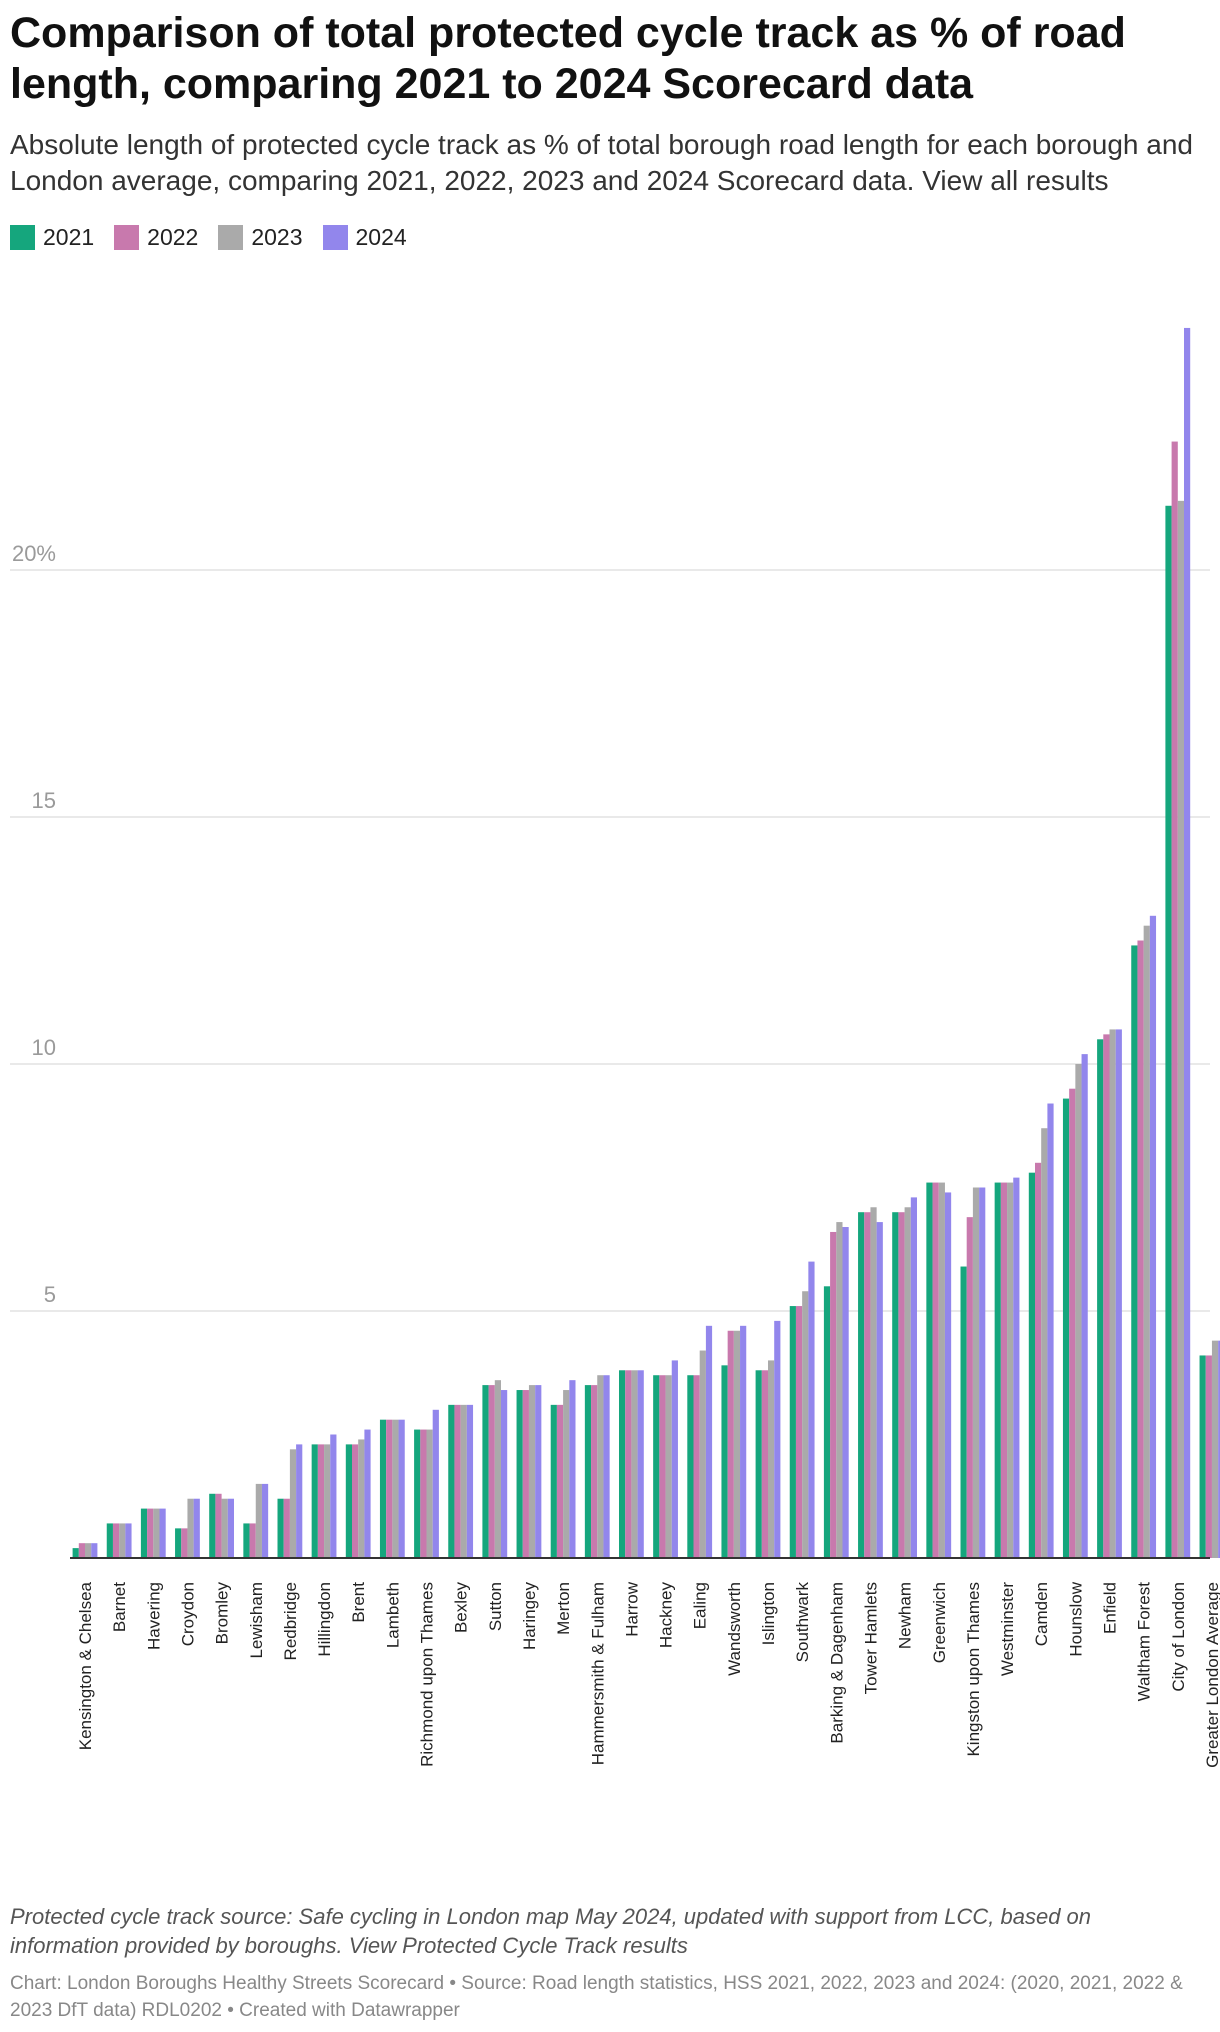  I want to click on x-tick-label: Camden, so click(1041, 1614).